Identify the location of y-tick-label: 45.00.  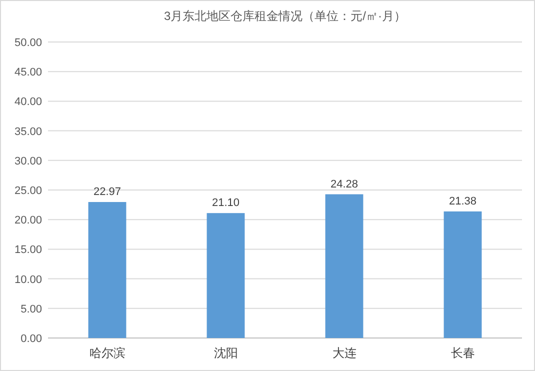
(28, 72).